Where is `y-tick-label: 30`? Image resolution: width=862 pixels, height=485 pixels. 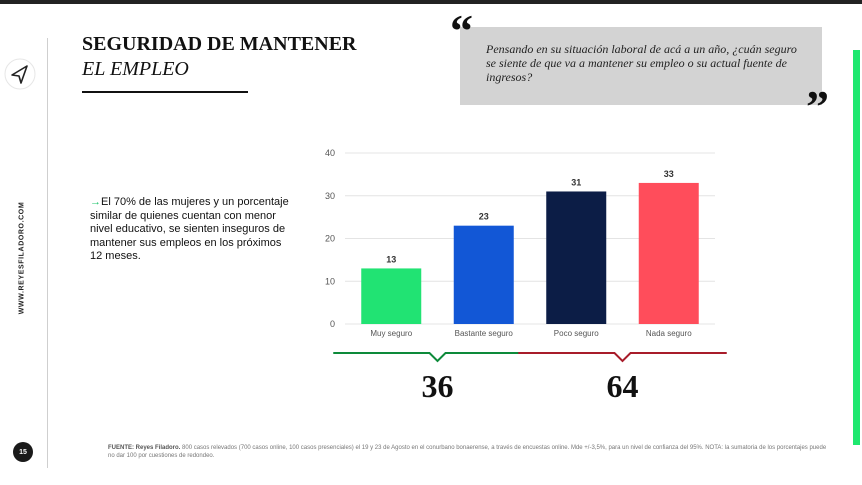 y-tick-label: 30 is located at coordinates (330, 196).